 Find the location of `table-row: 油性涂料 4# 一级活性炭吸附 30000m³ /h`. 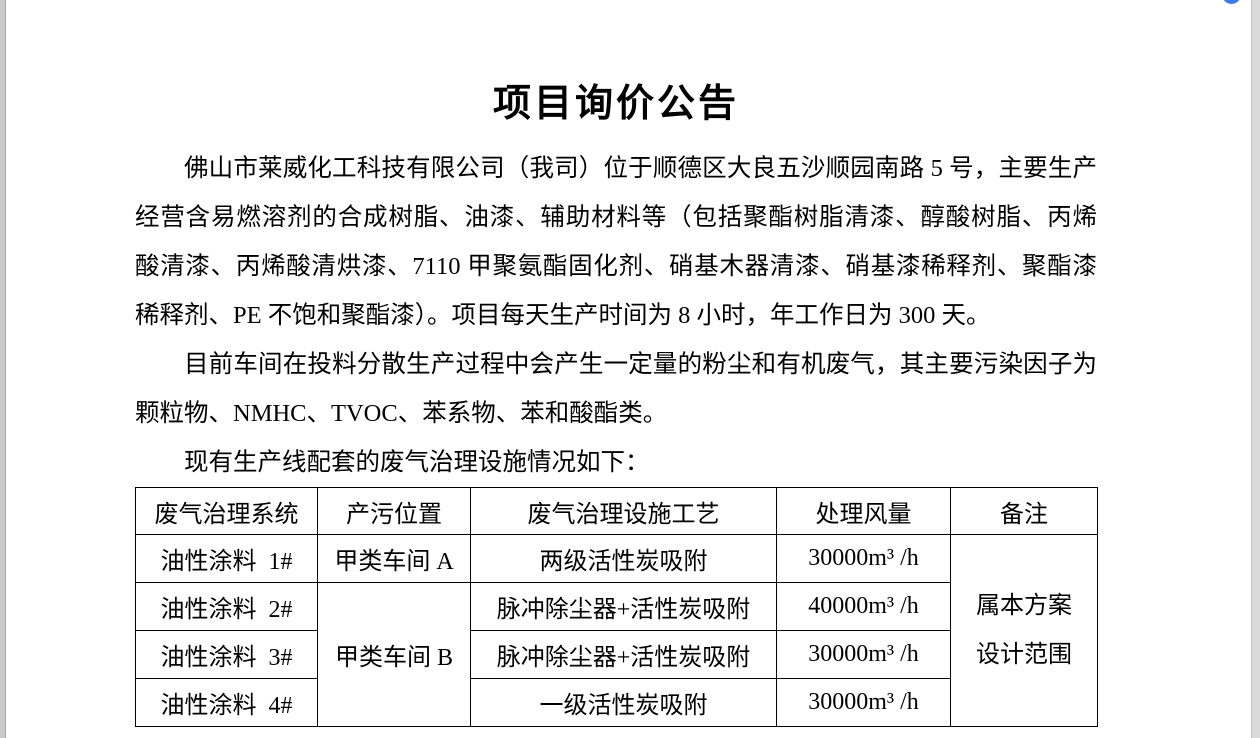

table-row: 油性涂料 4# 一级活性炭吸附 30000m³ /h is located at coordinates (616, 702).